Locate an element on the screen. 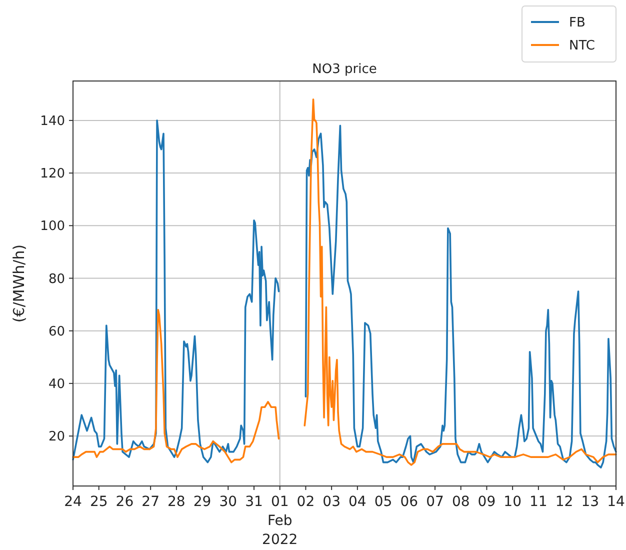  legend-label: NTC is located at coordinates (582, 46).